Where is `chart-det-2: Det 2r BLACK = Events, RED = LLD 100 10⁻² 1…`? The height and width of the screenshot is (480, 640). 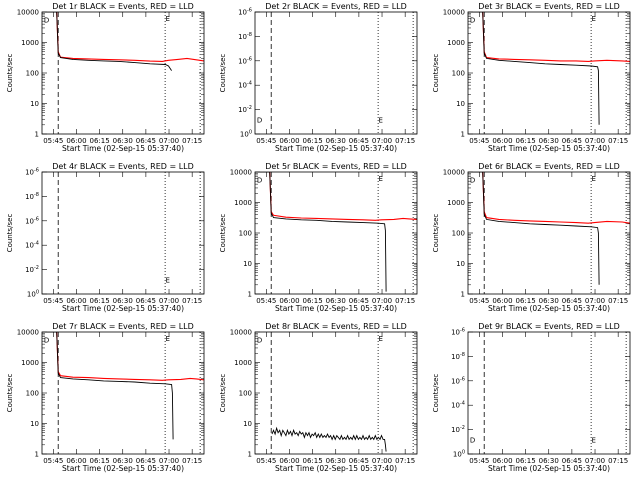 chart-det-2: Det 2r BLACK = Events, RED = LLD 100 10⁻² 1… is located at coordinates (318, 77).